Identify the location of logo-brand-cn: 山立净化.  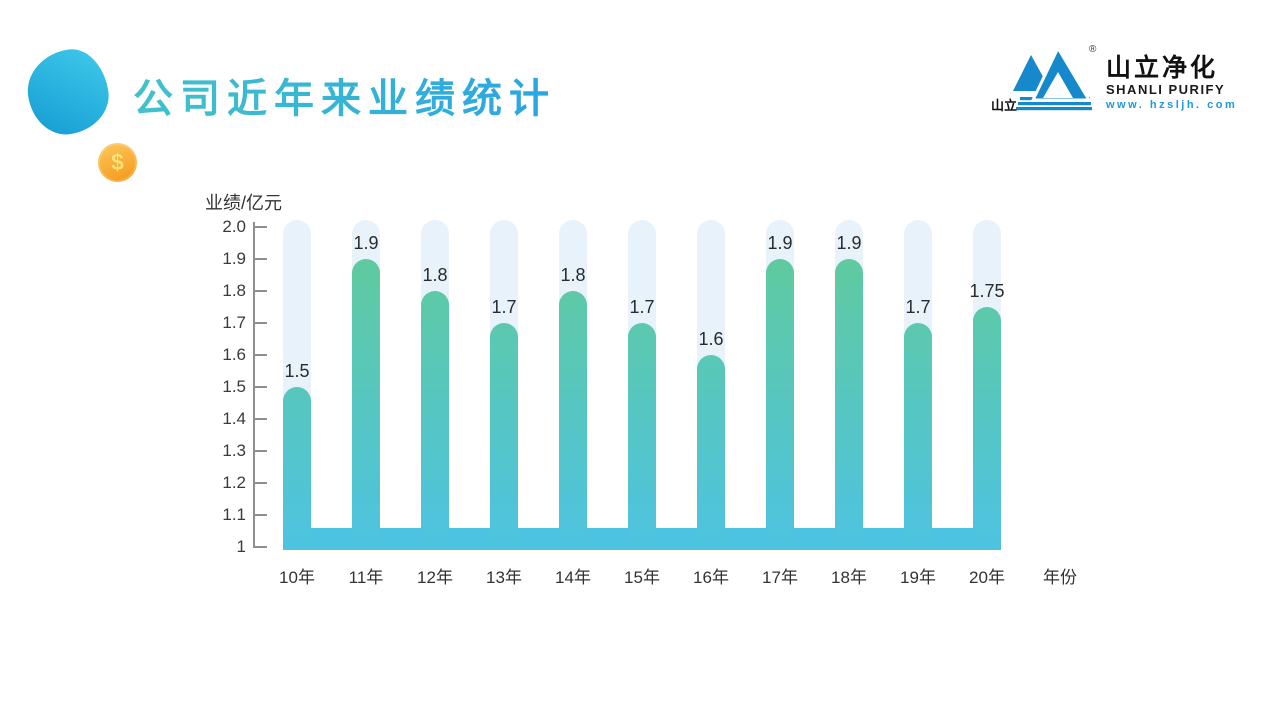
(1162, 68).